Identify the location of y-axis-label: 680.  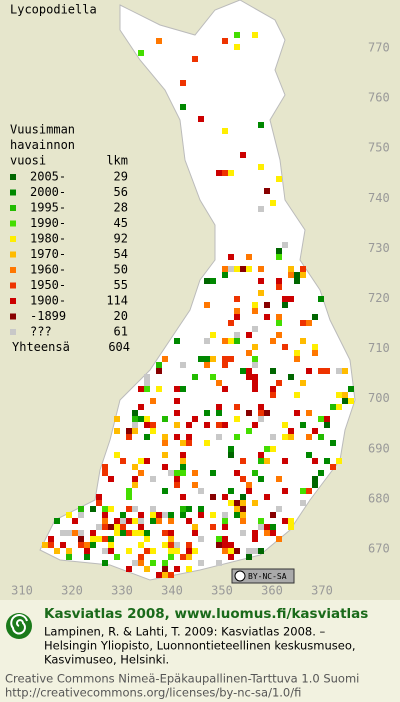
(379, 498).